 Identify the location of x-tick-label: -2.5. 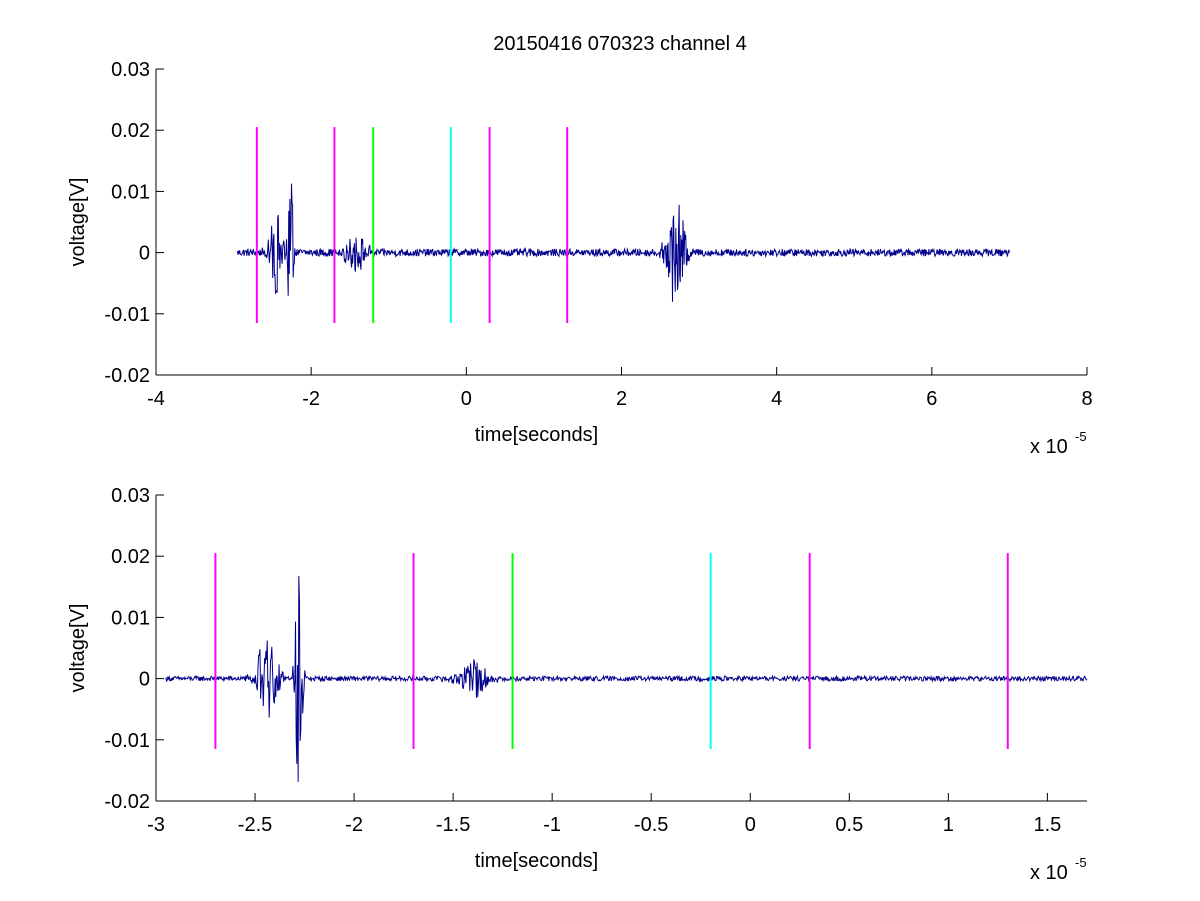
(255, 825).